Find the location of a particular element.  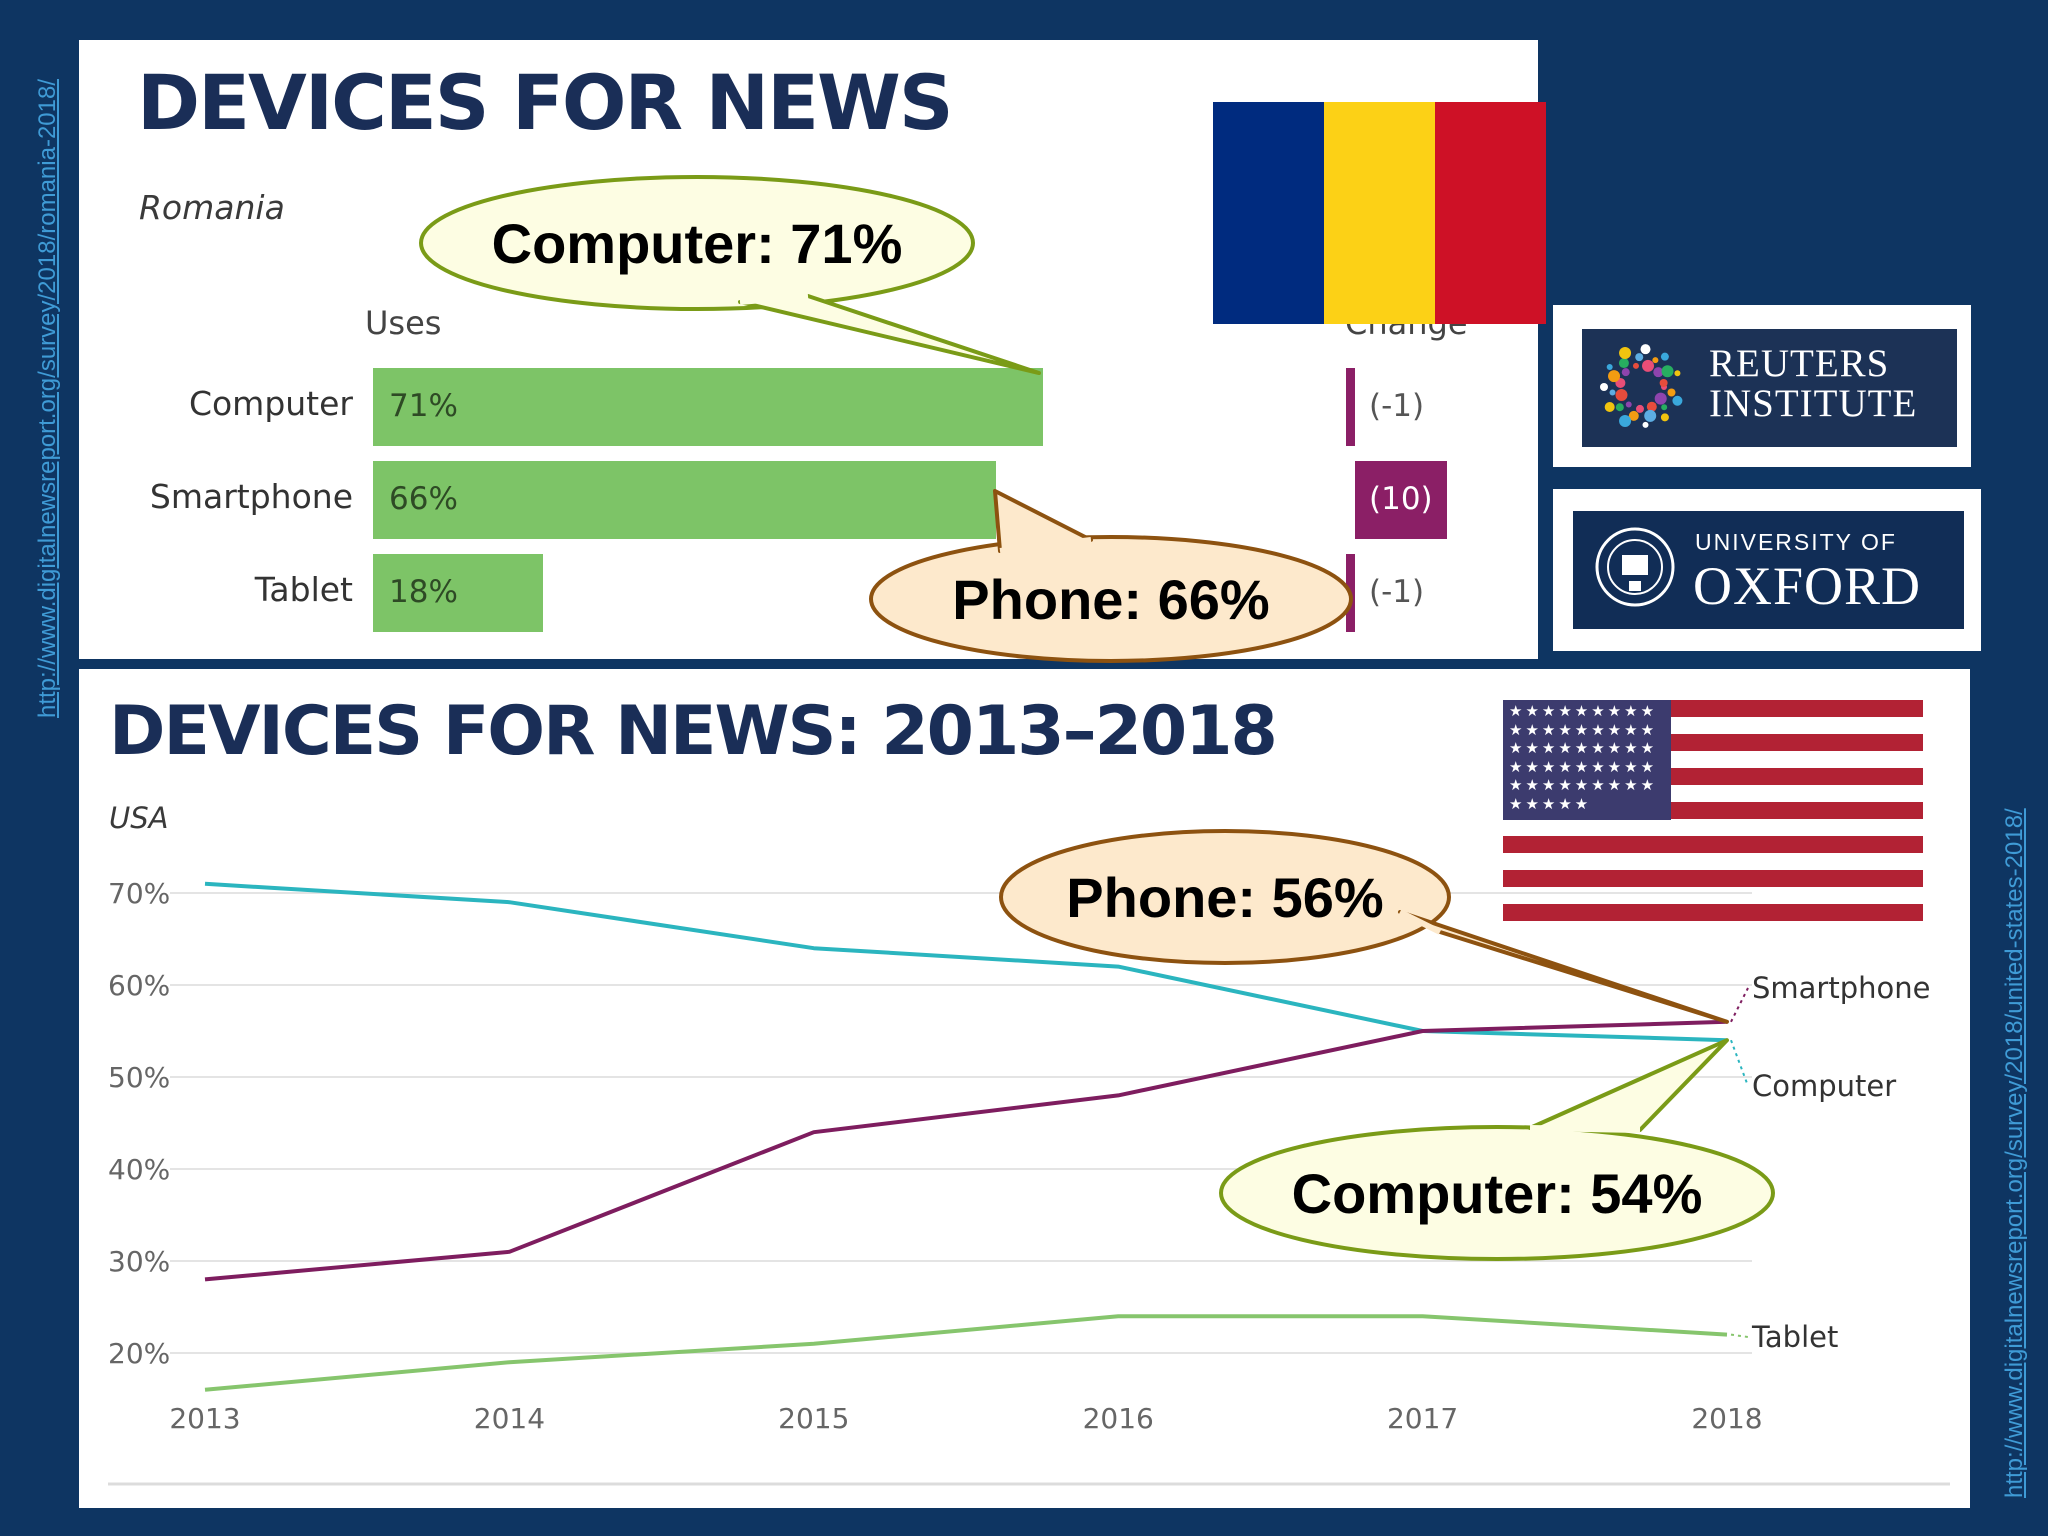

callout-usa-phone: Phone: 56% is located at coordinates (1364, 926).